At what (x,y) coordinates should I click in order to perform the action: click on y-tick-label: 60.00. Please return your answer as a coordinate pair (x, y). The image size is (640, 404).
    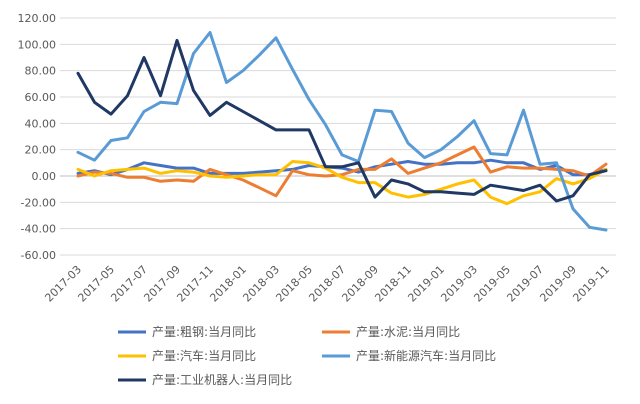
    Looking at the image, I should click on (41, 97).